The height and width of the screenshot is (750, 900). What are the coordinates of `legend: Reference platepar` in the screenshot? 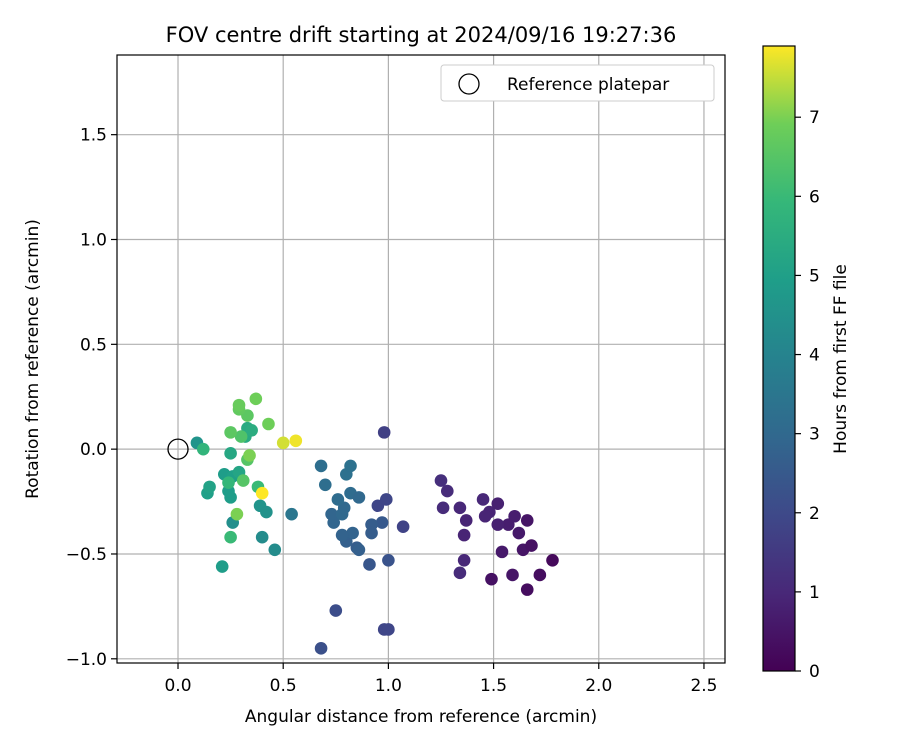 It's located at (577, 83).